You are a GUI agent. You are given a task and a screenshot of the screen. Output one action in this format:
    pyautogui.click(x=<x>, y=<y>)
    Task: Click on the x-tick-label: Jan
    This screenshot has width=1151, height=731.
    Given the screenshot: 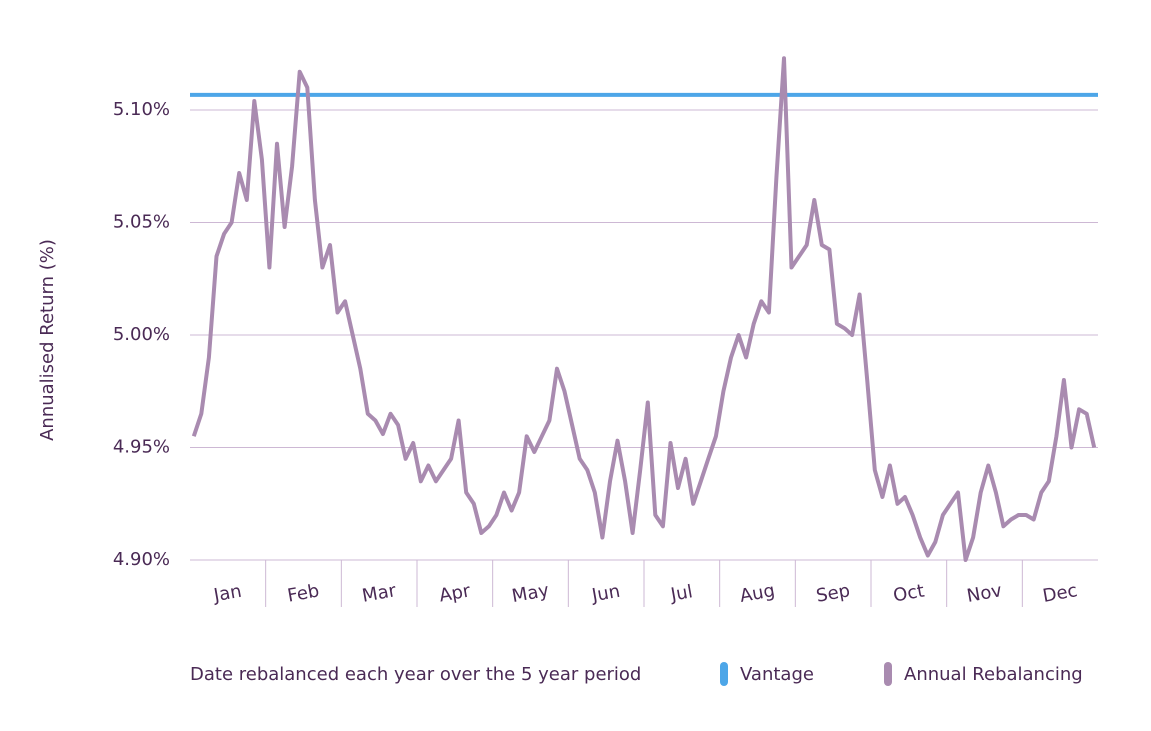 What is the action you would take?
    pyautogui.click(x=227, y=594)
    